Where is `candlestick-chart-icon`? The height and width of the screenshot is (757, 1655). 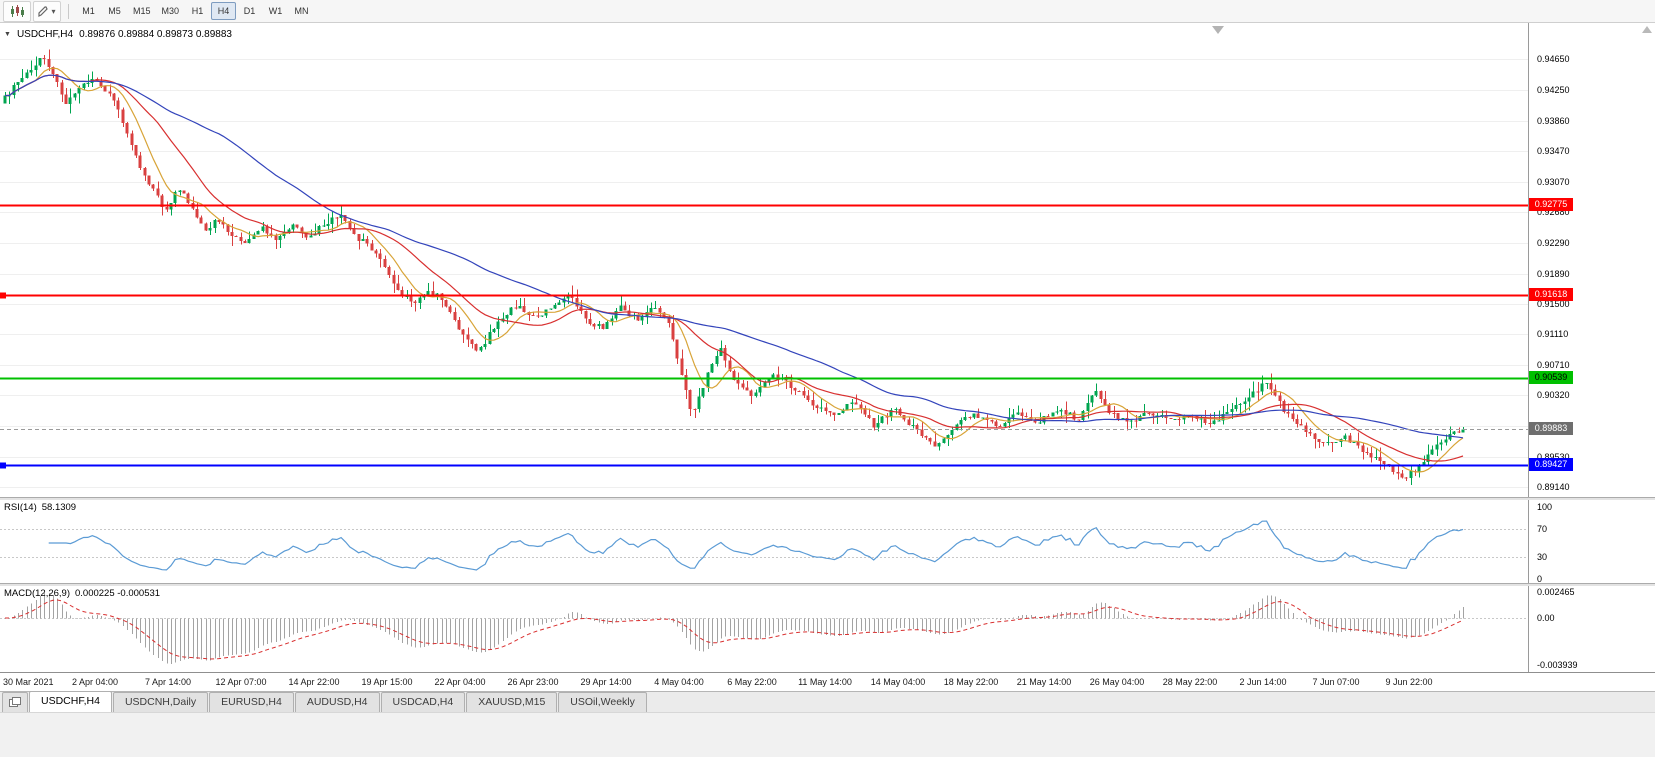
candlestick-chart-icon is located at coordinates (17, 10).